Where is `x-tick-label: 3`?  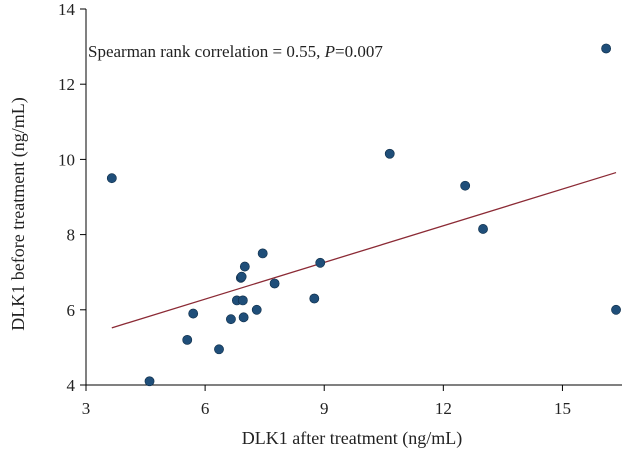 x-tick-label: 3 is located at coordinates (86, 408).